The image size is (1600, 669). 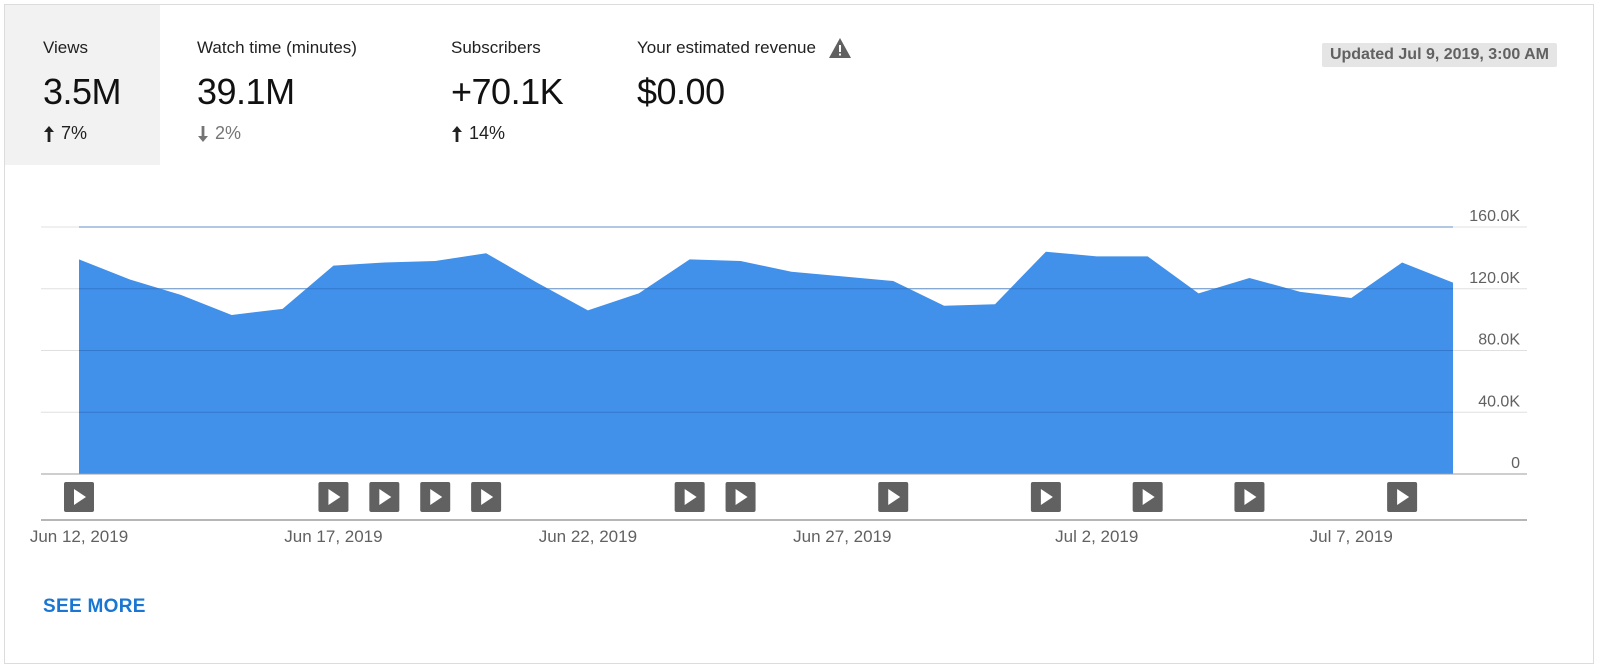 I want to click on arrow-down-icon, so click(x=203, y=133).